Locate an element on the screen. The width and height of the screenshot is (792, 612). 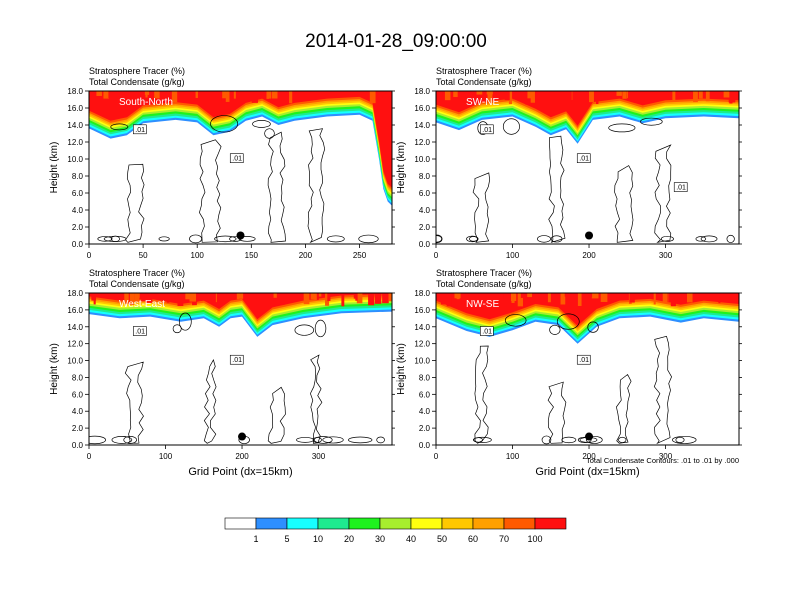
figure-title: 2014-01-28_09:00:00 is located at coordinates (396, 41).